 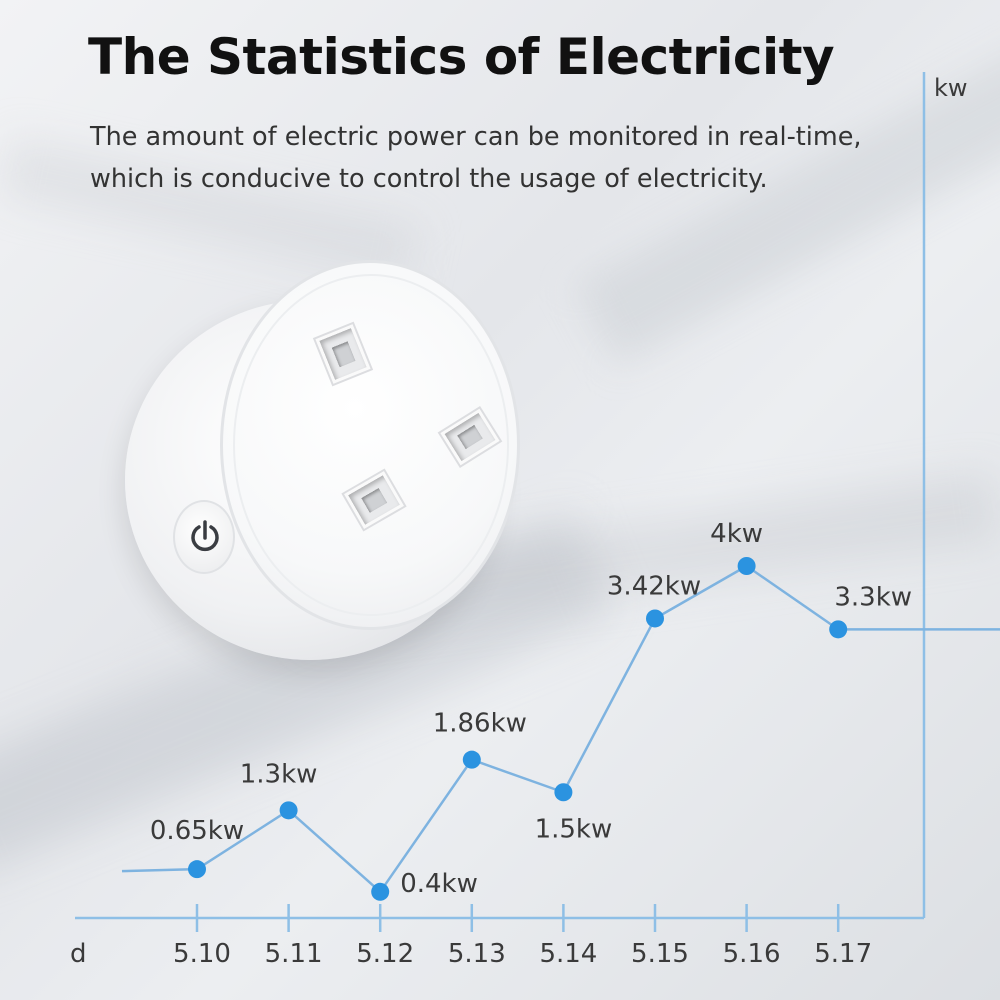 What do you see at coordinates (477, 954) in the screenshot?
I see `x-tick-label: 5.13` at bounding box center [477, 954].